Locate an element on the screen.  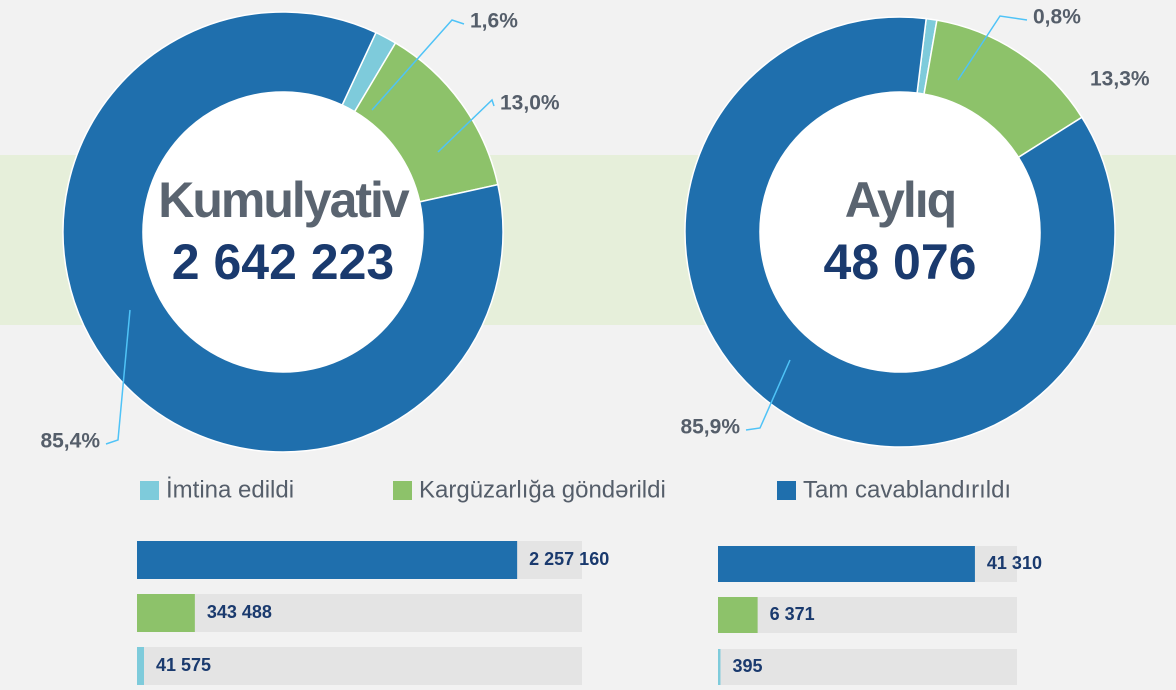
legend-label: Kargüzarlığa göndərildi is located at coordinates (542, 489).